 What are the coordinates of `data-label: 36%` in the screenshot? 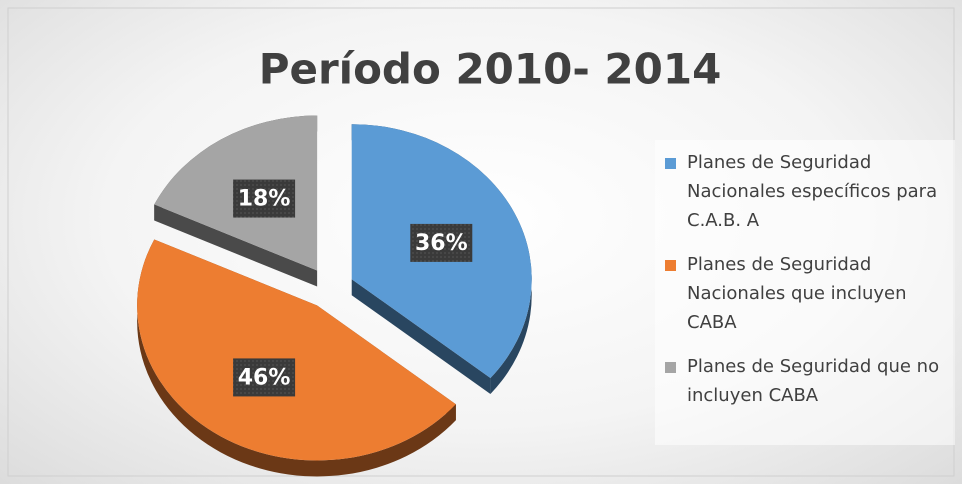 It's located at (441, 243).